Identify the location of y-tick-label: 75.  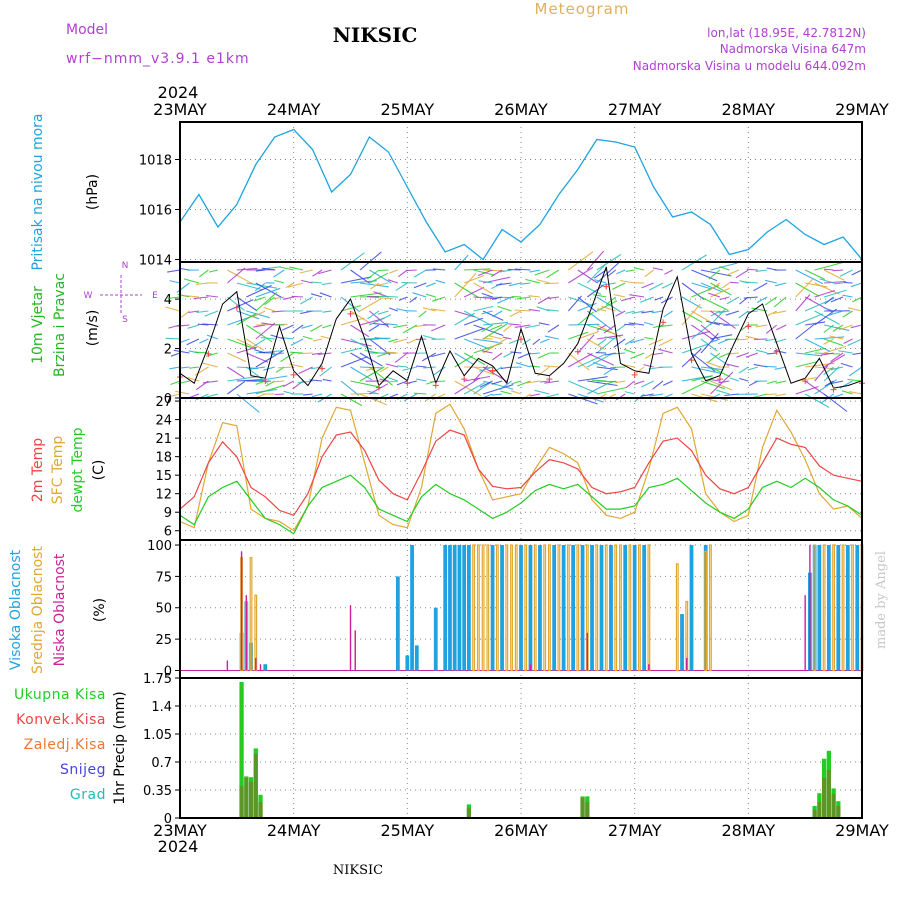
(163, 577).